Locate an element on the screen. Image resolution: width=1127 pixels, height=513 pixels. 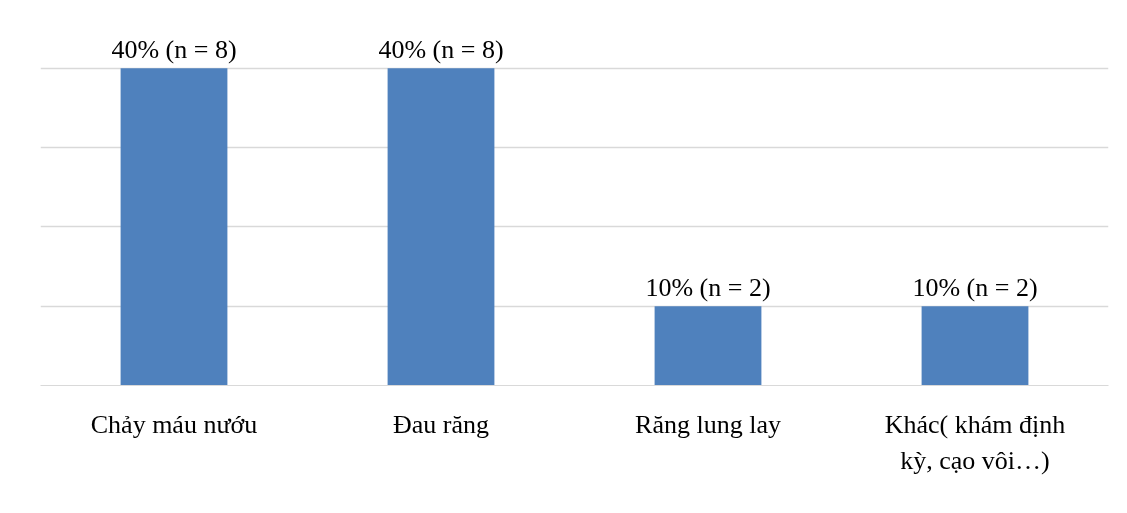
x-tick-label: Răng lung lay is located at coordinates (708, 424).